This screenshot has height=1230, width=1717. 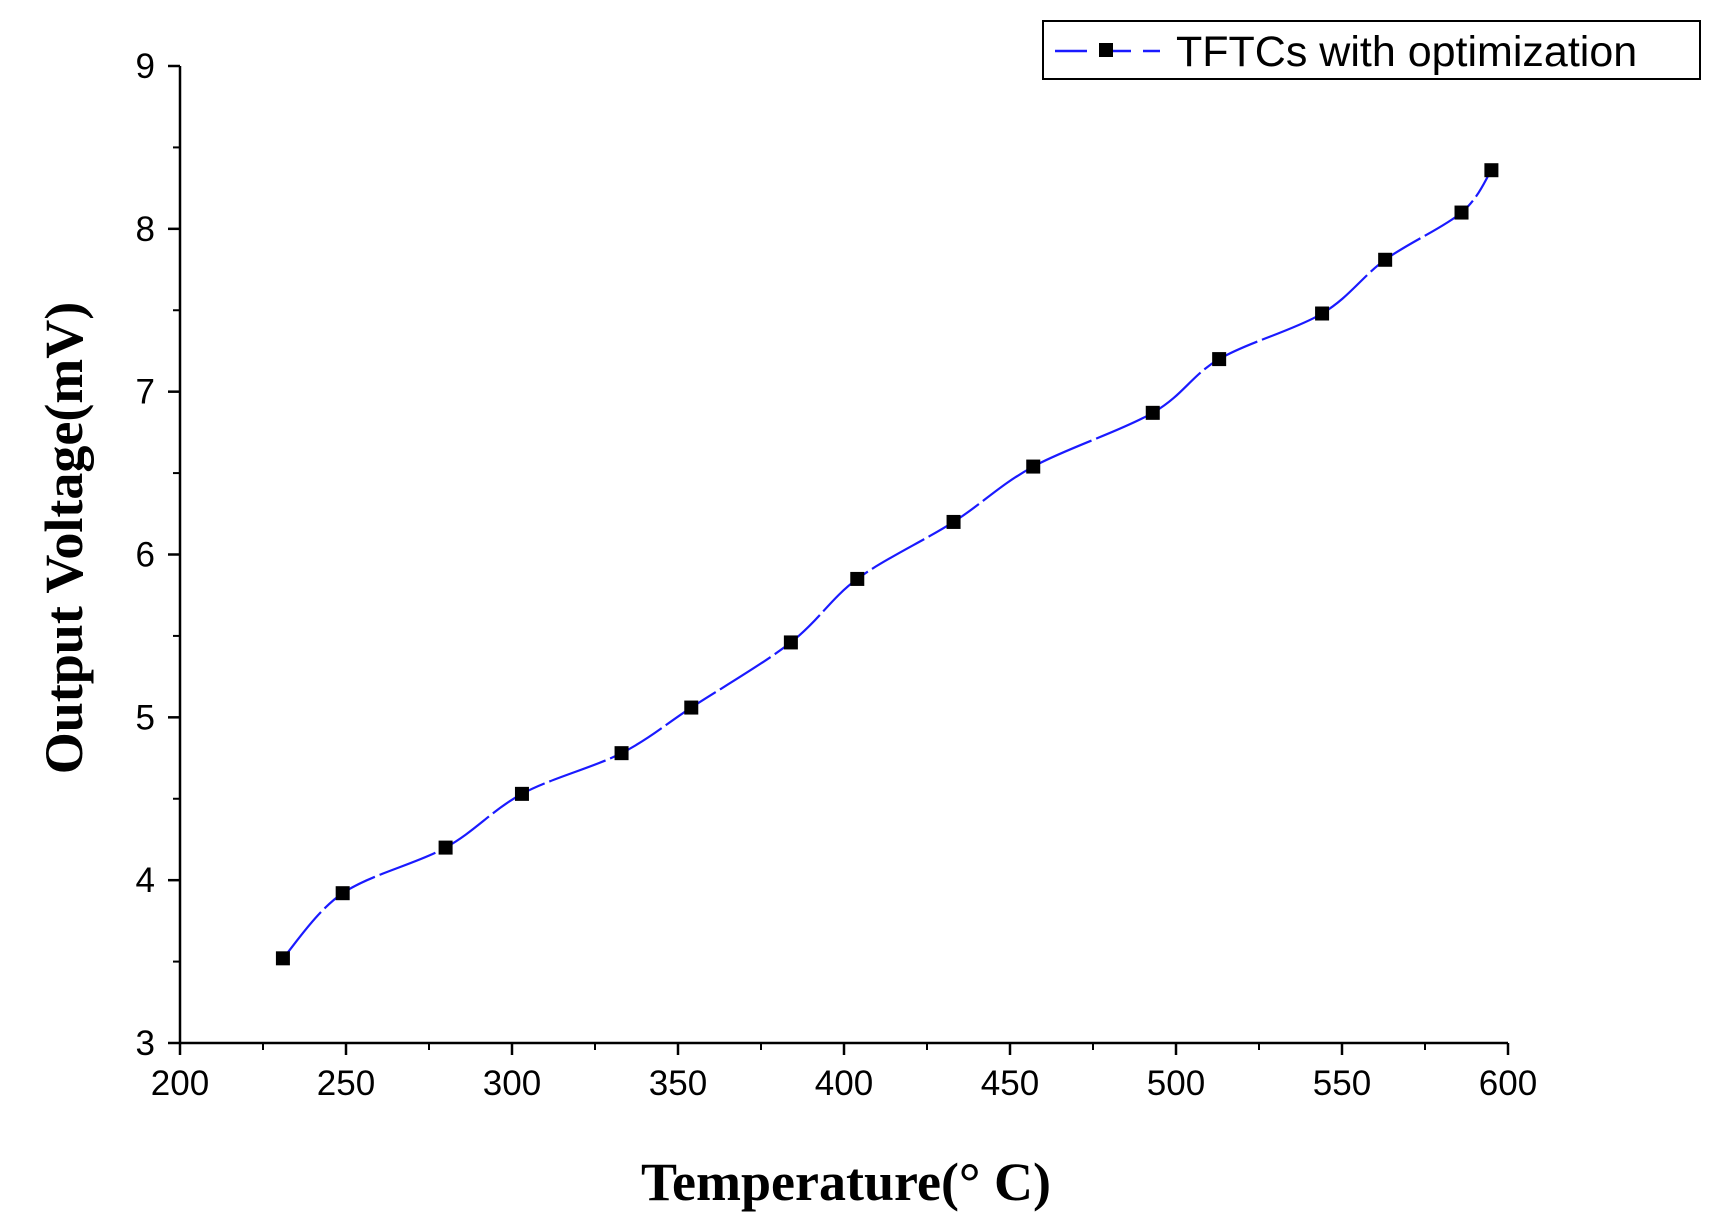 What do you see at coordinates (846, 1182) in the screenshot?
I see `x-axis-title: Temperature(° C)` at bounding box center [846, 1182].